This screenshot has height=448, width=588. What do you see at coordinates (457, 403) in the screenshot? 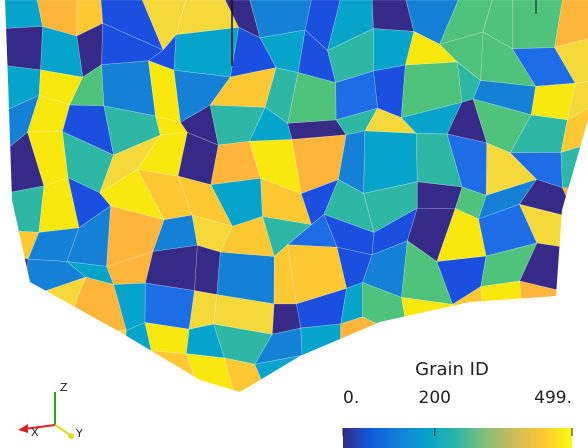
I see `colorbar: Grain ID 0. 200 499.` at bounding box center [457, 403].